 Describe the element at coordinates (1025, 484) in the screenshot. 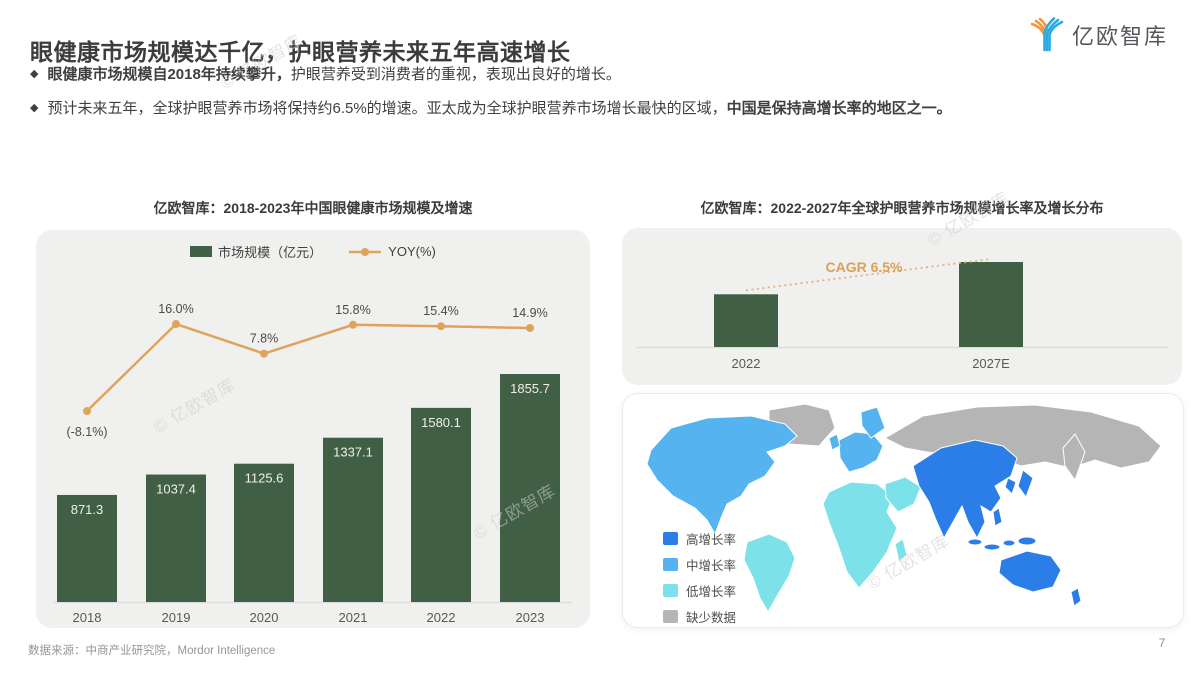

I see `map-region-japan` at that location.